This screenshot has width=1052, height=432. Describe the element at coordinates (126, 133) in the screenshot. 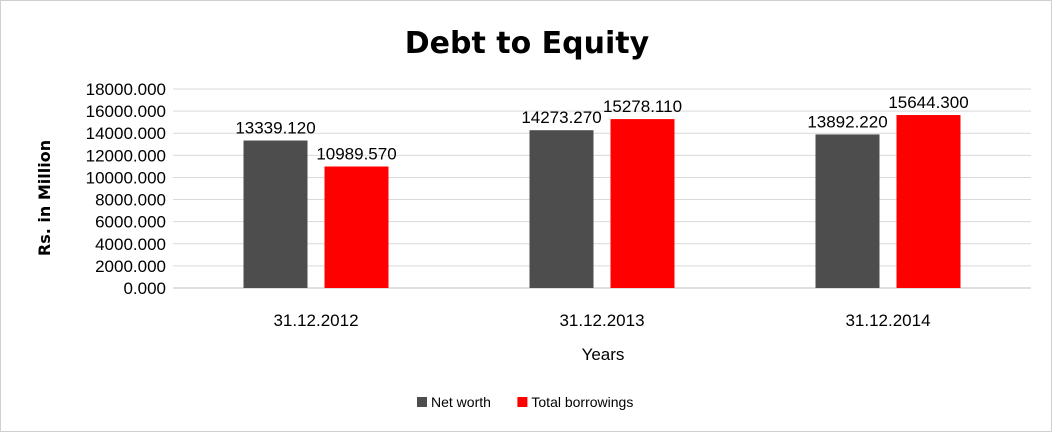

I see `y-tick-label: 14000.000` at that location.